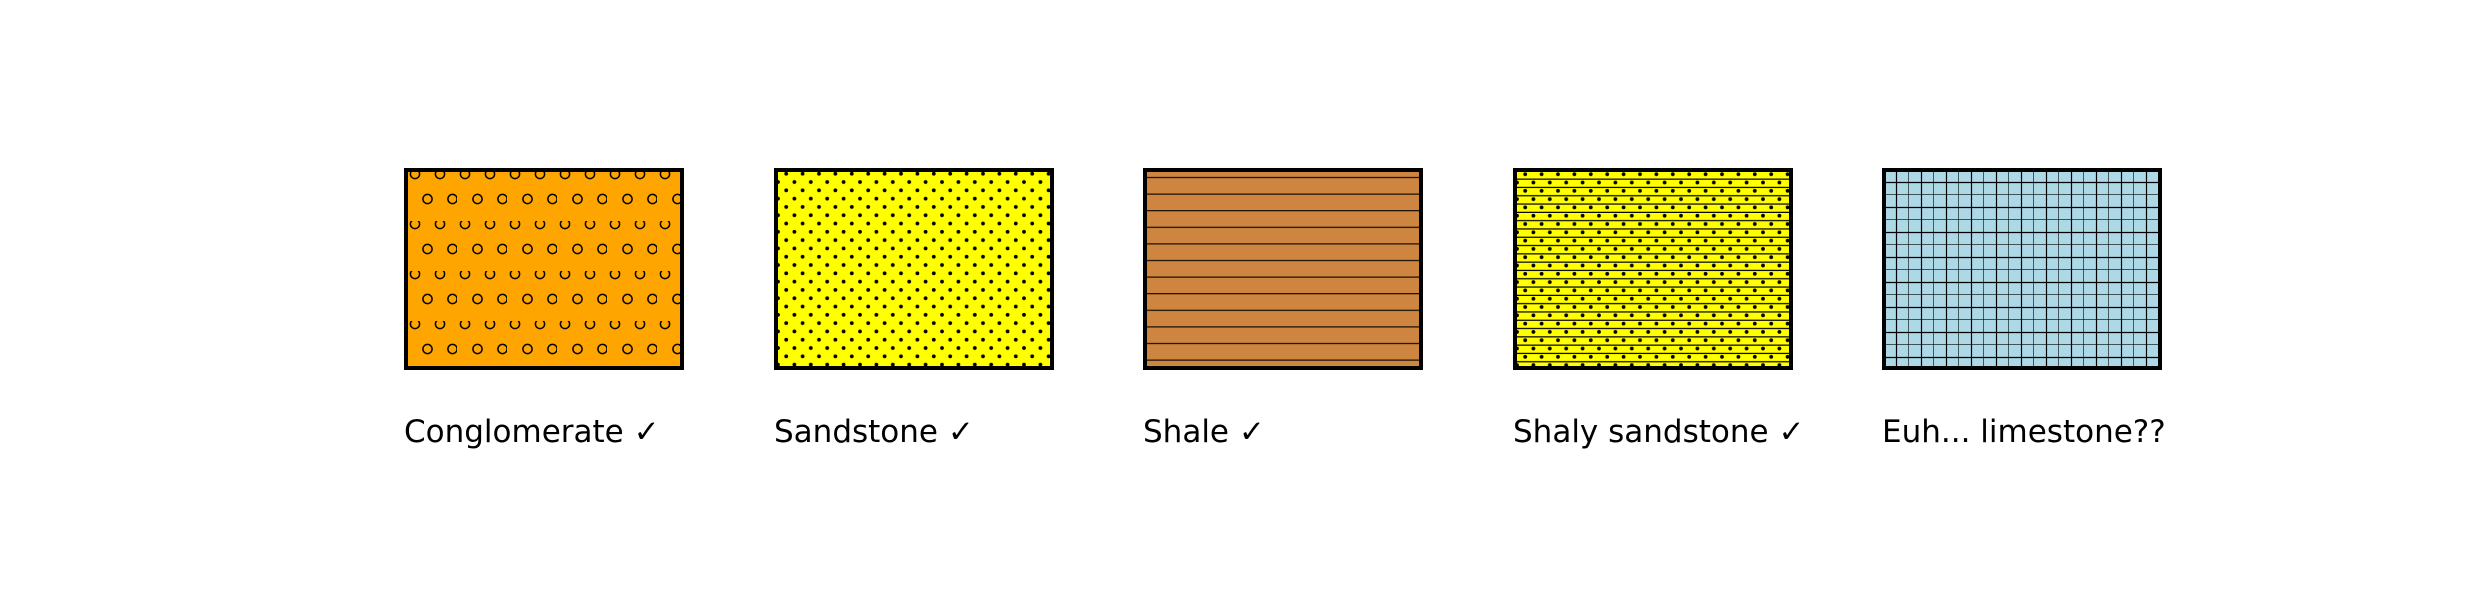  I want to click on conglomerate-pattern, so click(544, 269).